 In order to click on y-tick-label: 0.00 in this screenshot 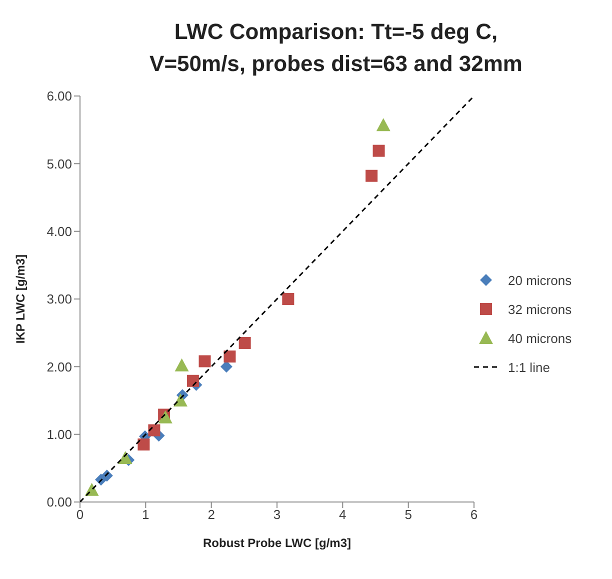, I will do `click(59, 502)`.